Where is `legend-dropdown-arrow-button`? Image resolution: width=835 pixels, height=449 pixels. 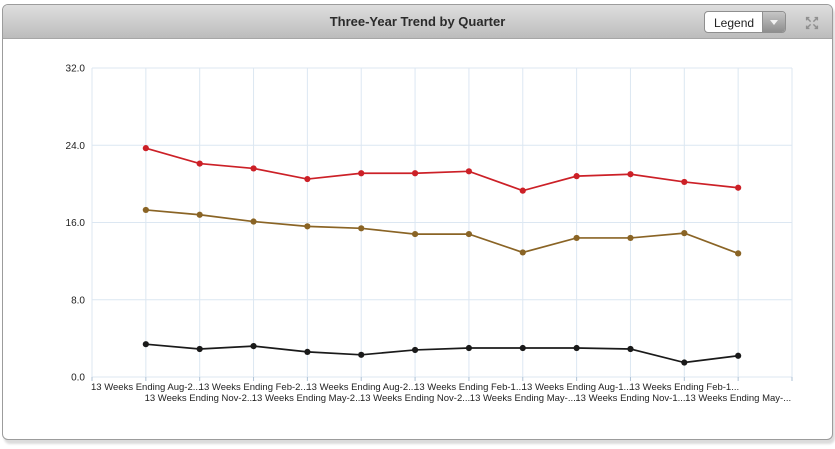
legend-dropdown-arrow-button is located at coordinates (773, 22).